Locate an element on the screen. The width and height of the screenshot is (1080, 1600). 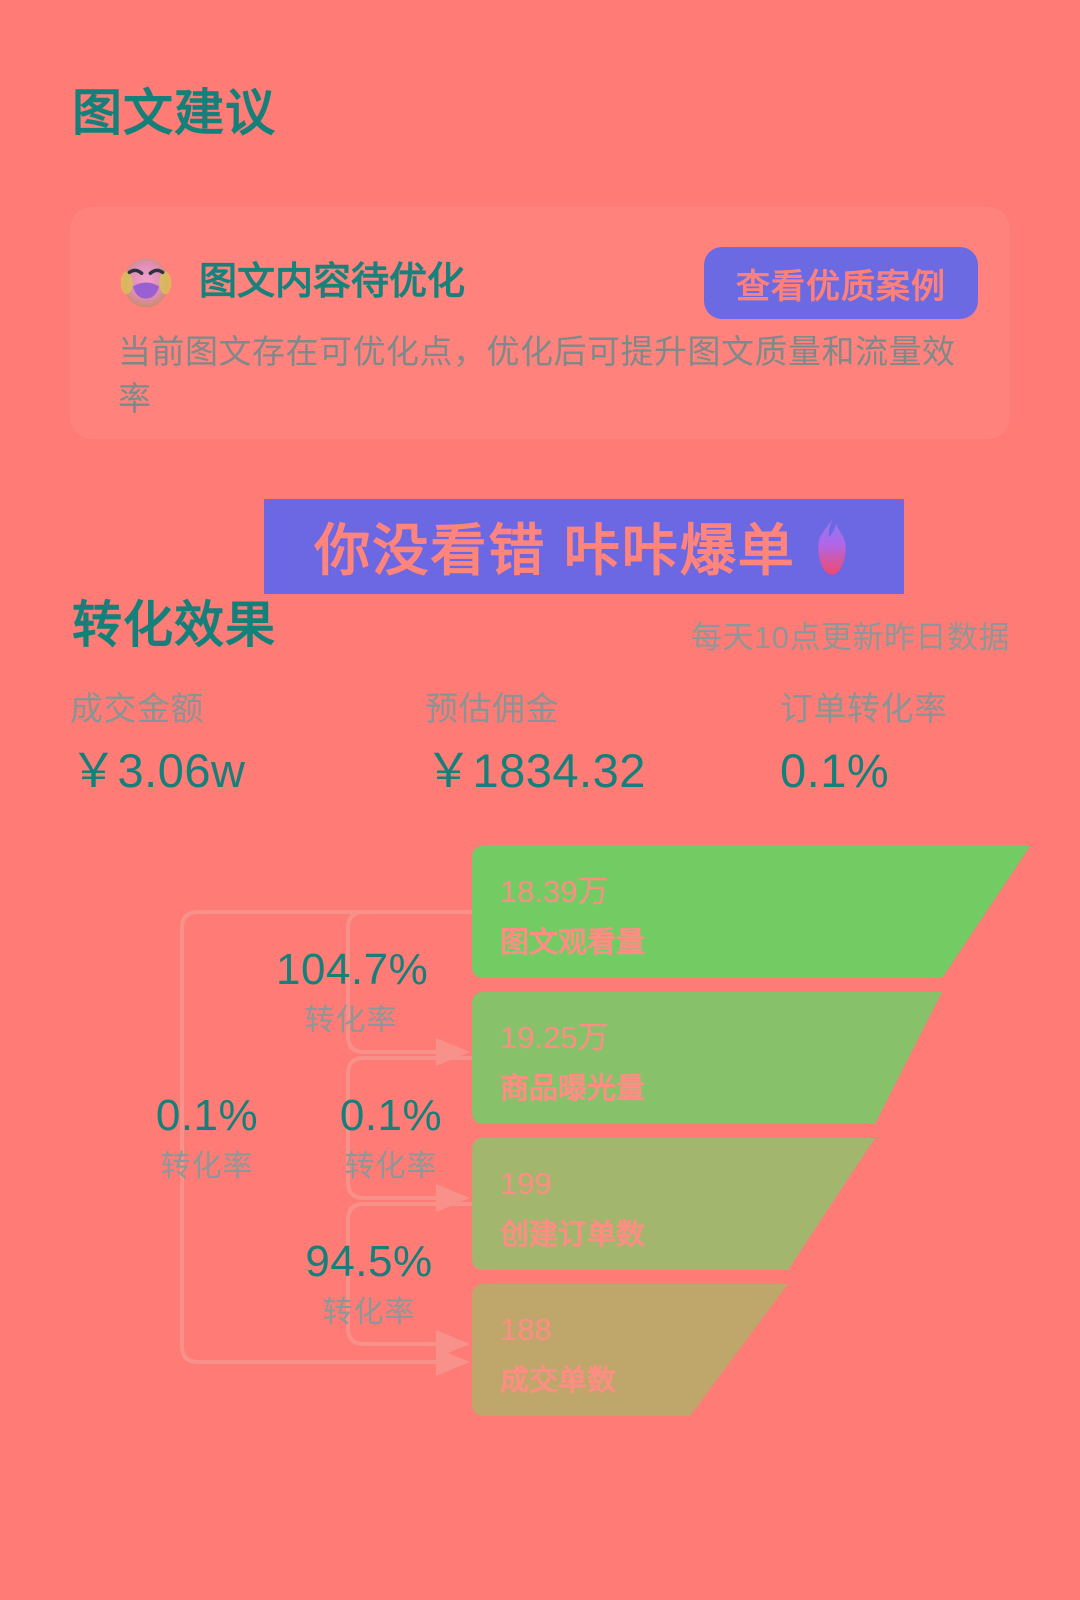
suggestion-card-header: 图文内容待优化 is located at coordinates (549, 282).